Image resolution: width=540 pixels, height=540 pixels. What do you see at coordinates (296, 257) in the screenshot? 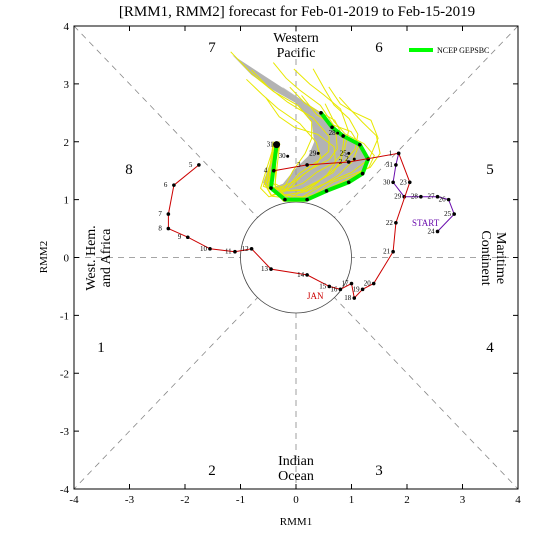
I see `unit-circle` at bounding box center [296, 257].